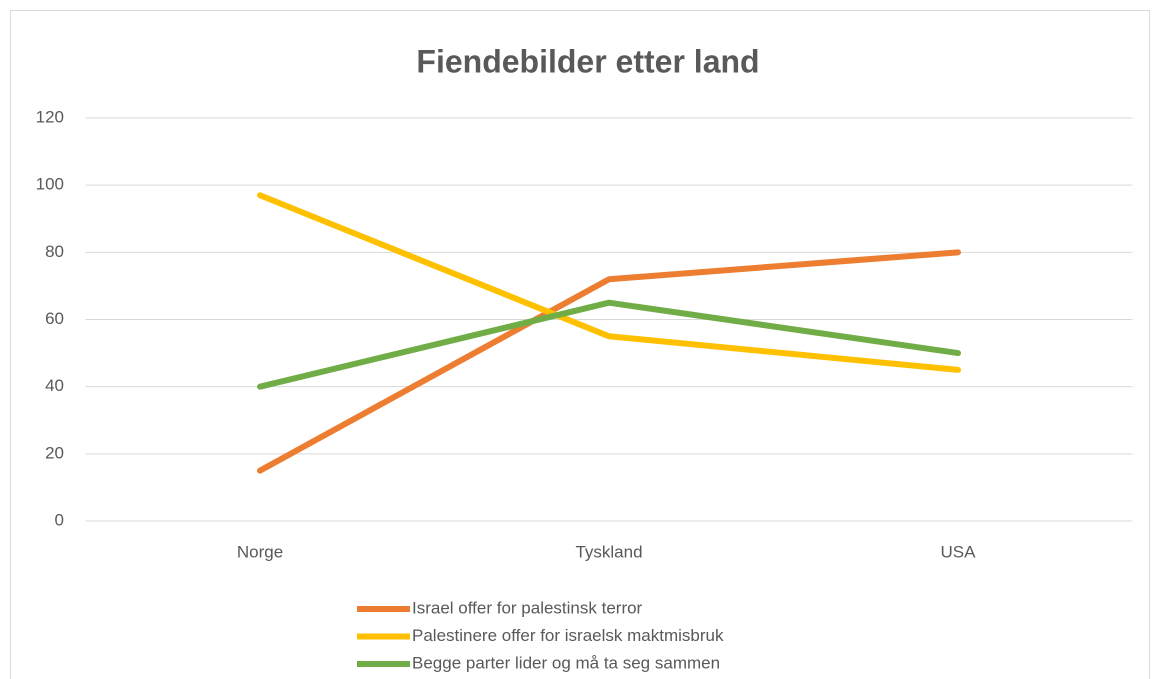  I want to click on x-tick-label: USA, so click(959, 551).